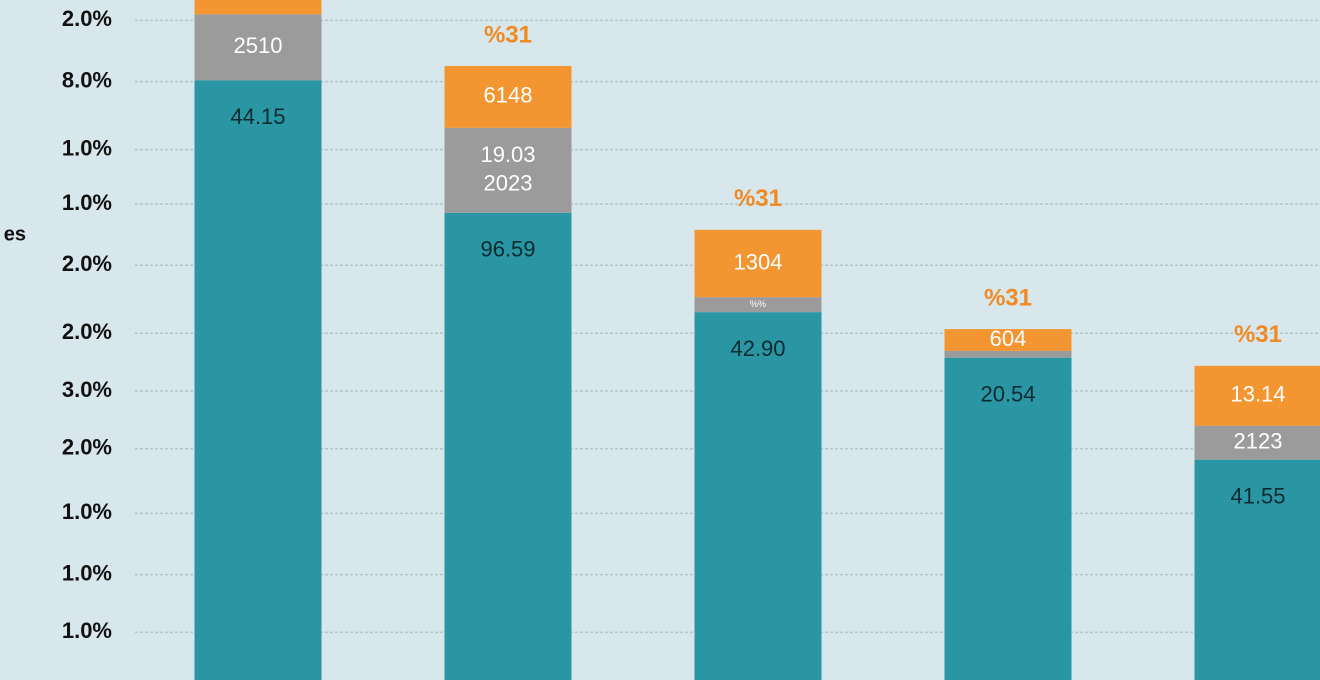 The width and height of the screenshot is (1320, 680). What do you see at coordinates (87, 389) in the screenshot?
I see `y-tick-label: 3.0%` at bounding box center [87, 389].